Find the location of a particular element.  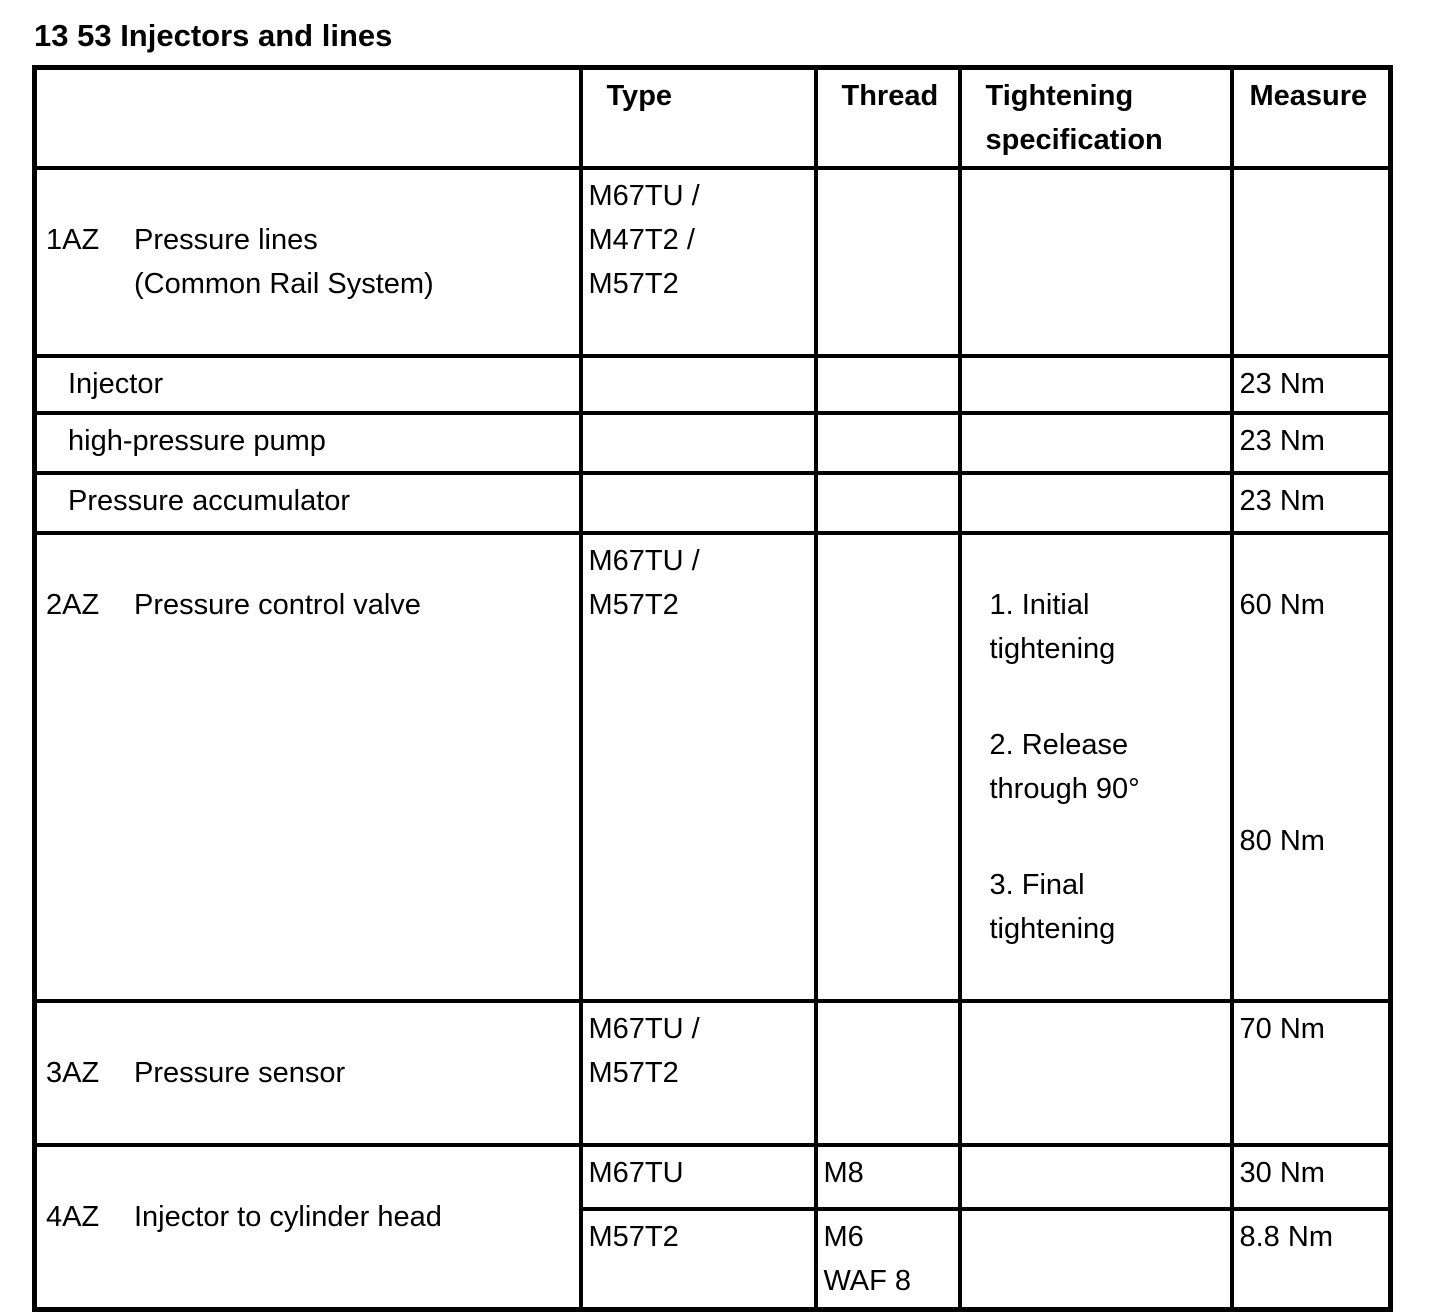

measure-cell: 8.8 Nm is located at coordinates (1311, 1259).